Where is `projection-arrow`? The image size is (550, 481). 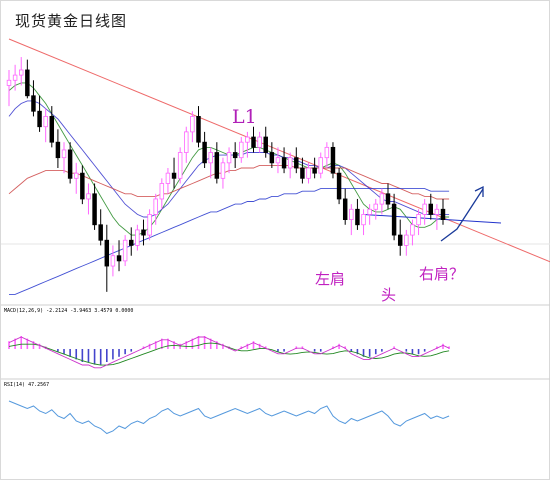
projection-arrow is located at coordinates (462, 215).